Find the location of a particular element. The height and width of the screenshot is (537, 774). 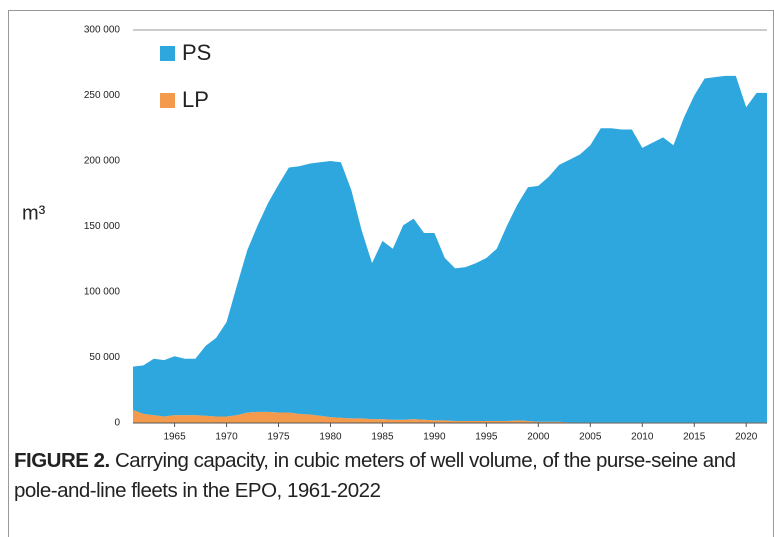

x-tick-label: 1980 is located at coordinates (330, 437).